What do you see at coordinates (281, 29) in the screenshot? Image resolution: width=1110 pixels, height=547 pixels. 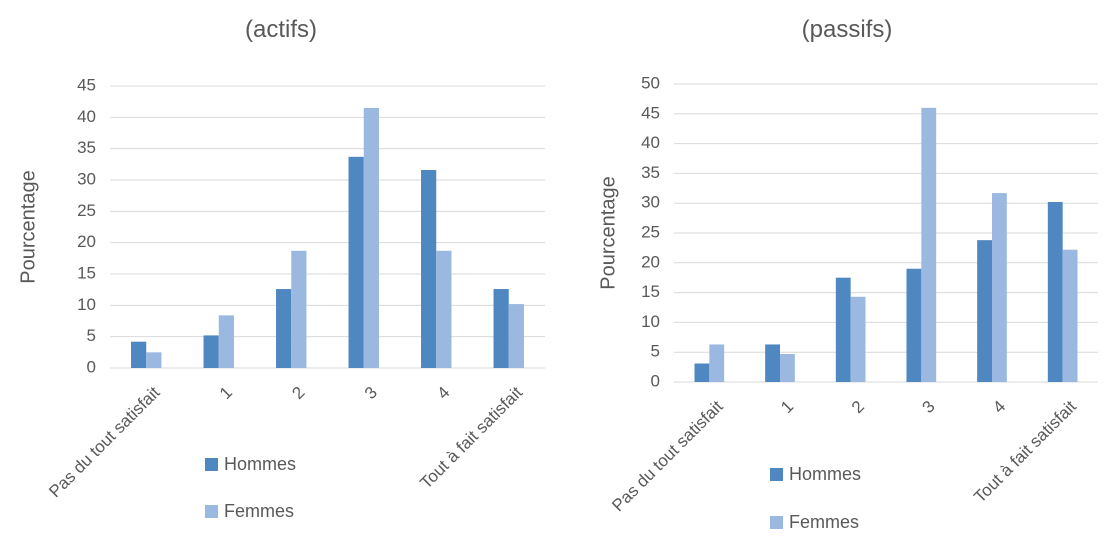 I see `chart-title: (actifs)` at bounding box center [281, 29].